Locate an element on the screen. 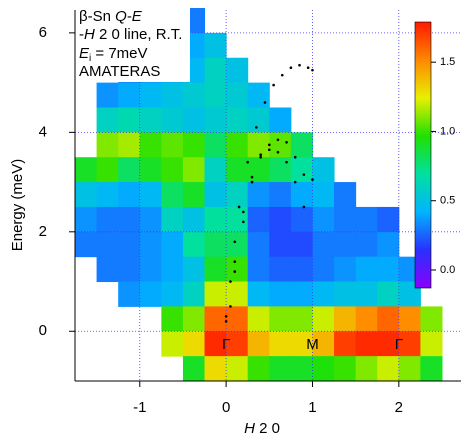  x-tick-label: 2 is located at coordinates (399, 407).